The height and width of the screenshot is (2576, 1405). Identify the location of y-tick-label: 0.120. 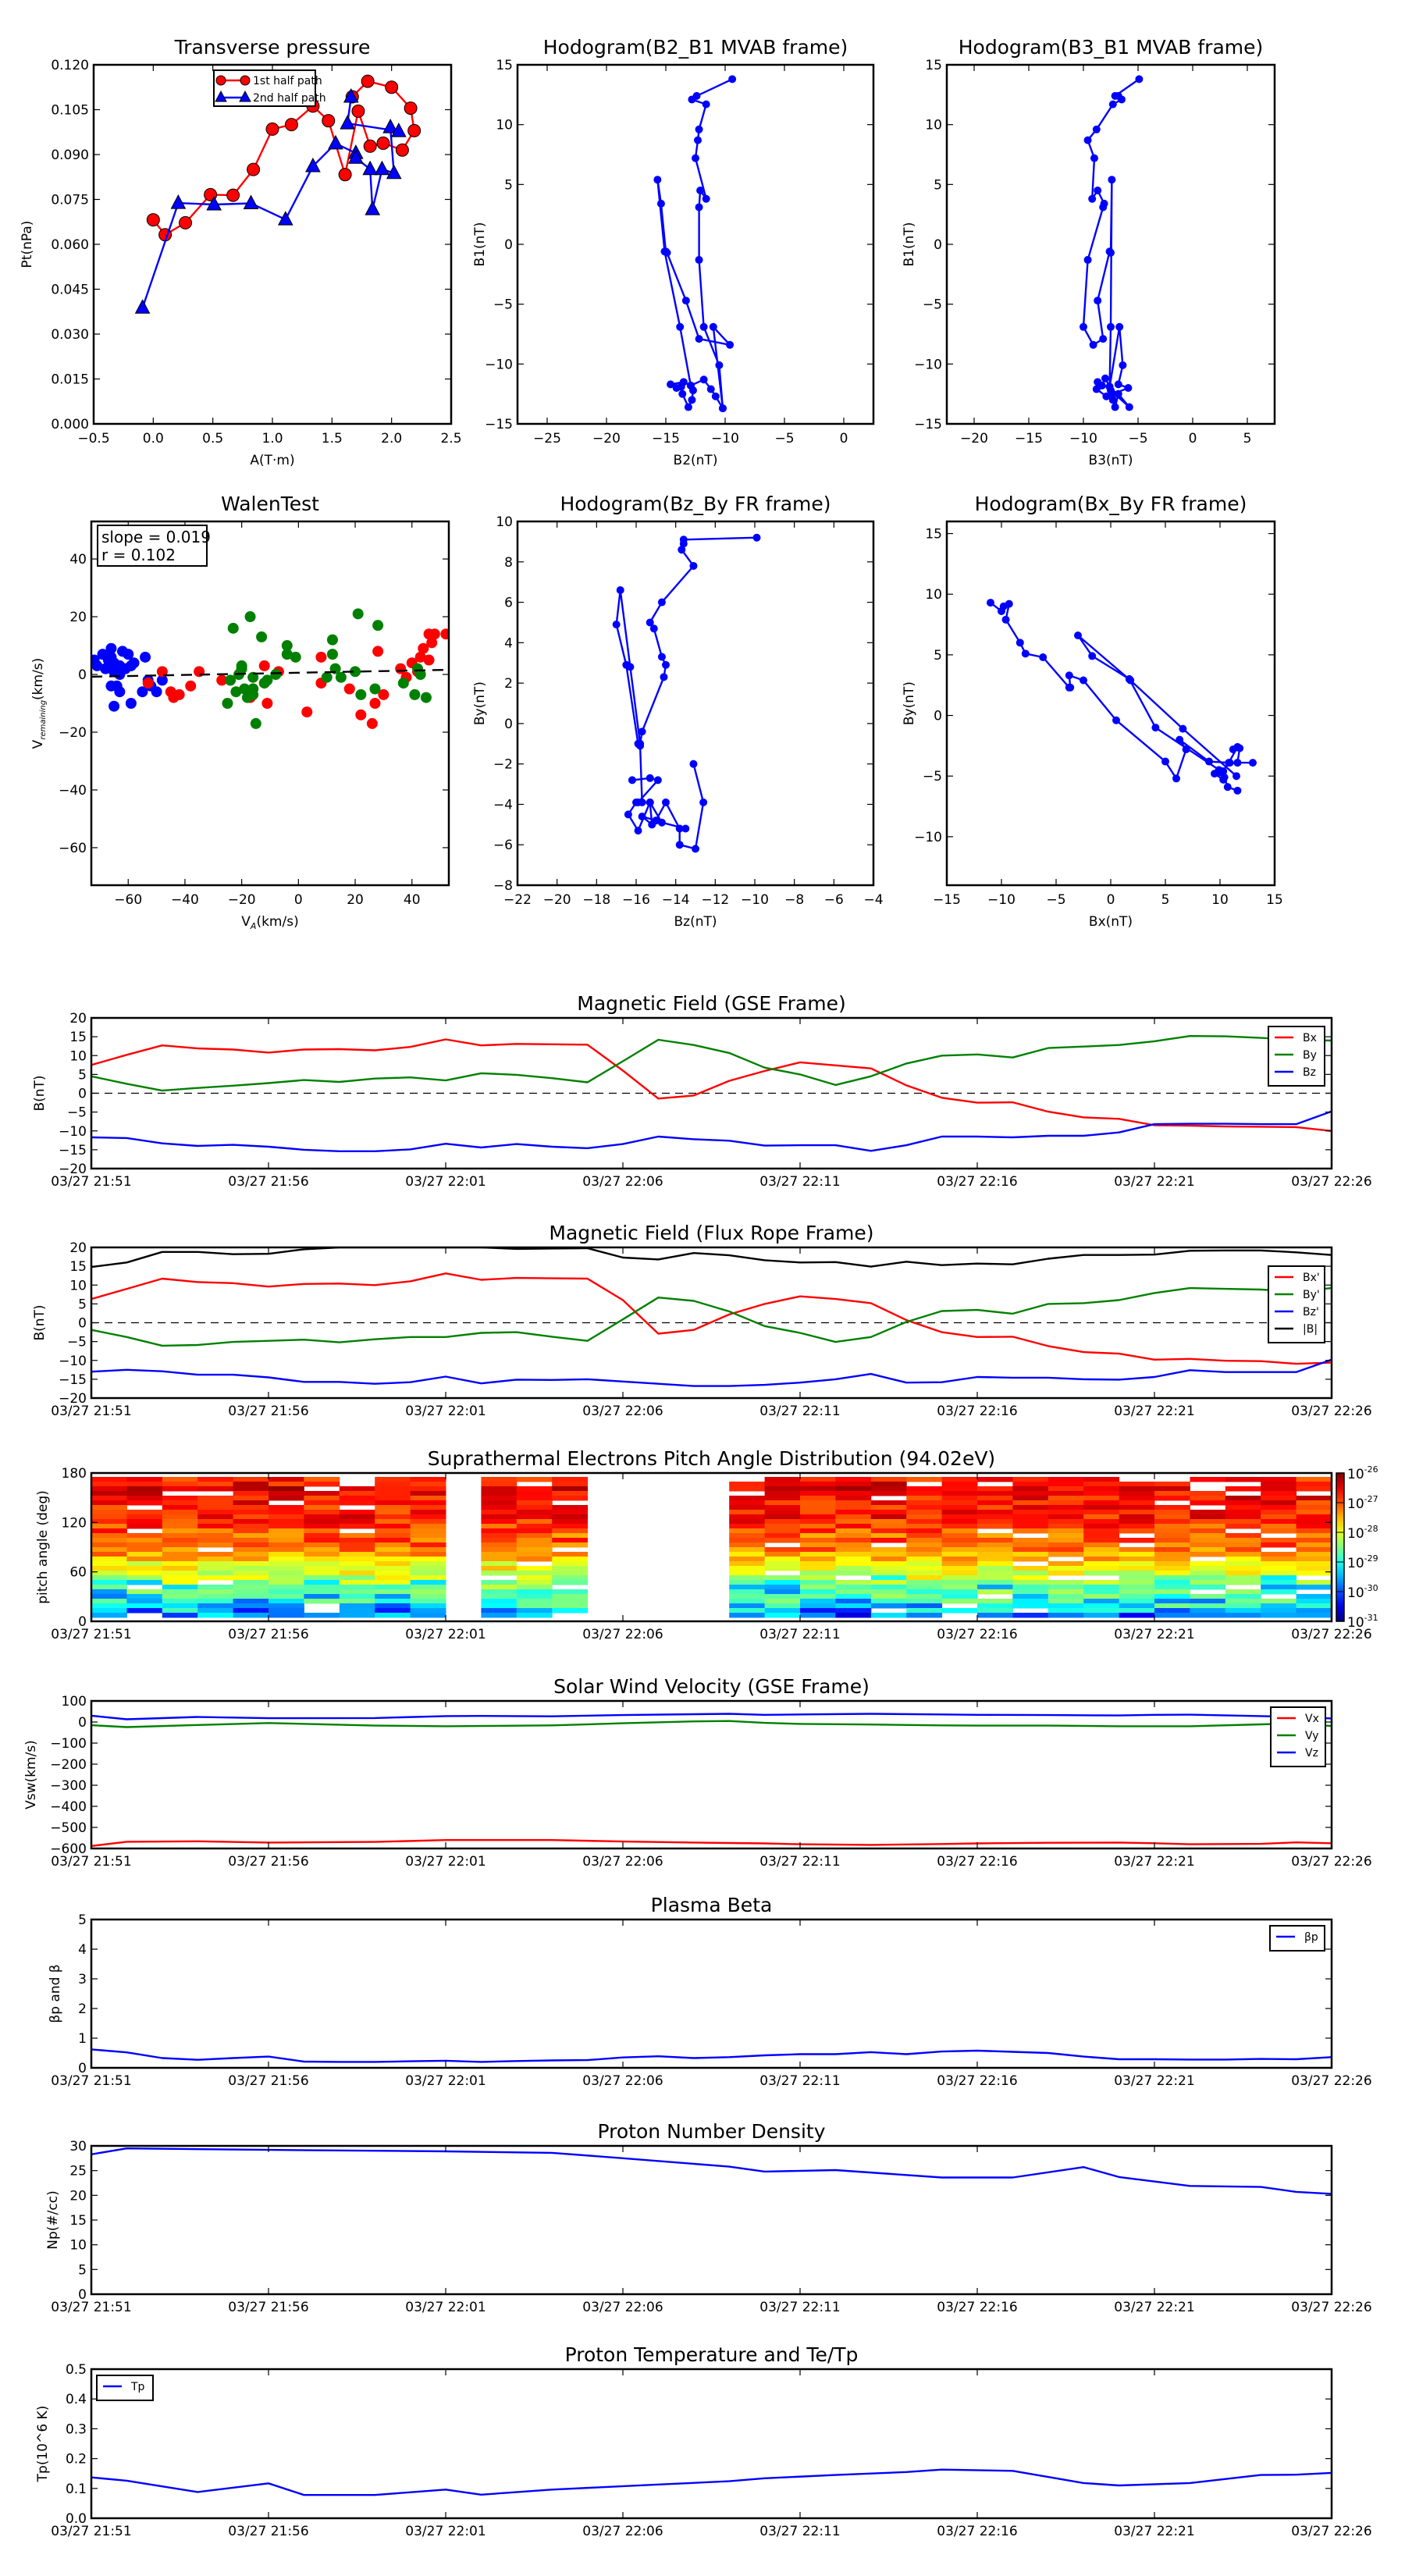
(70, 65).